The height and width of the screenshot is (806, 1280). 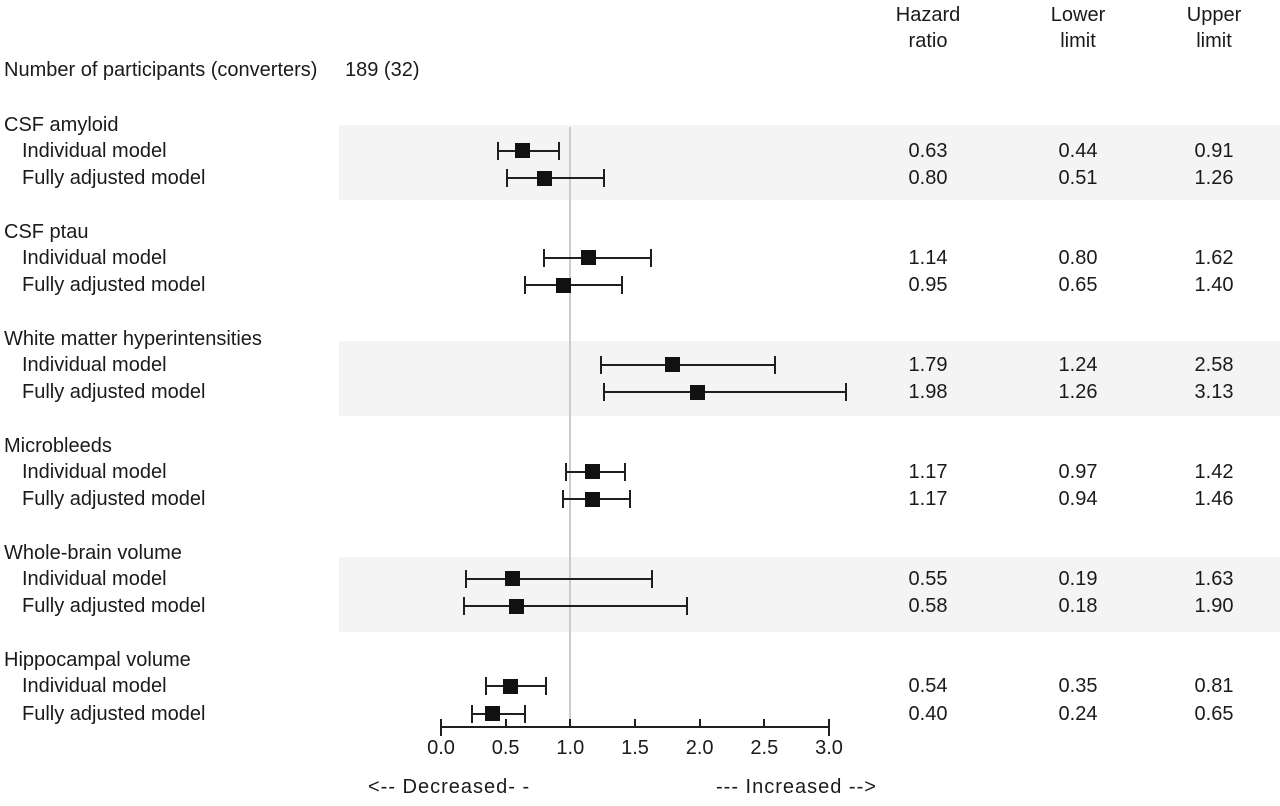 I want to click on x-axis-tick-label: 3.0, so click(x=829, y=748).